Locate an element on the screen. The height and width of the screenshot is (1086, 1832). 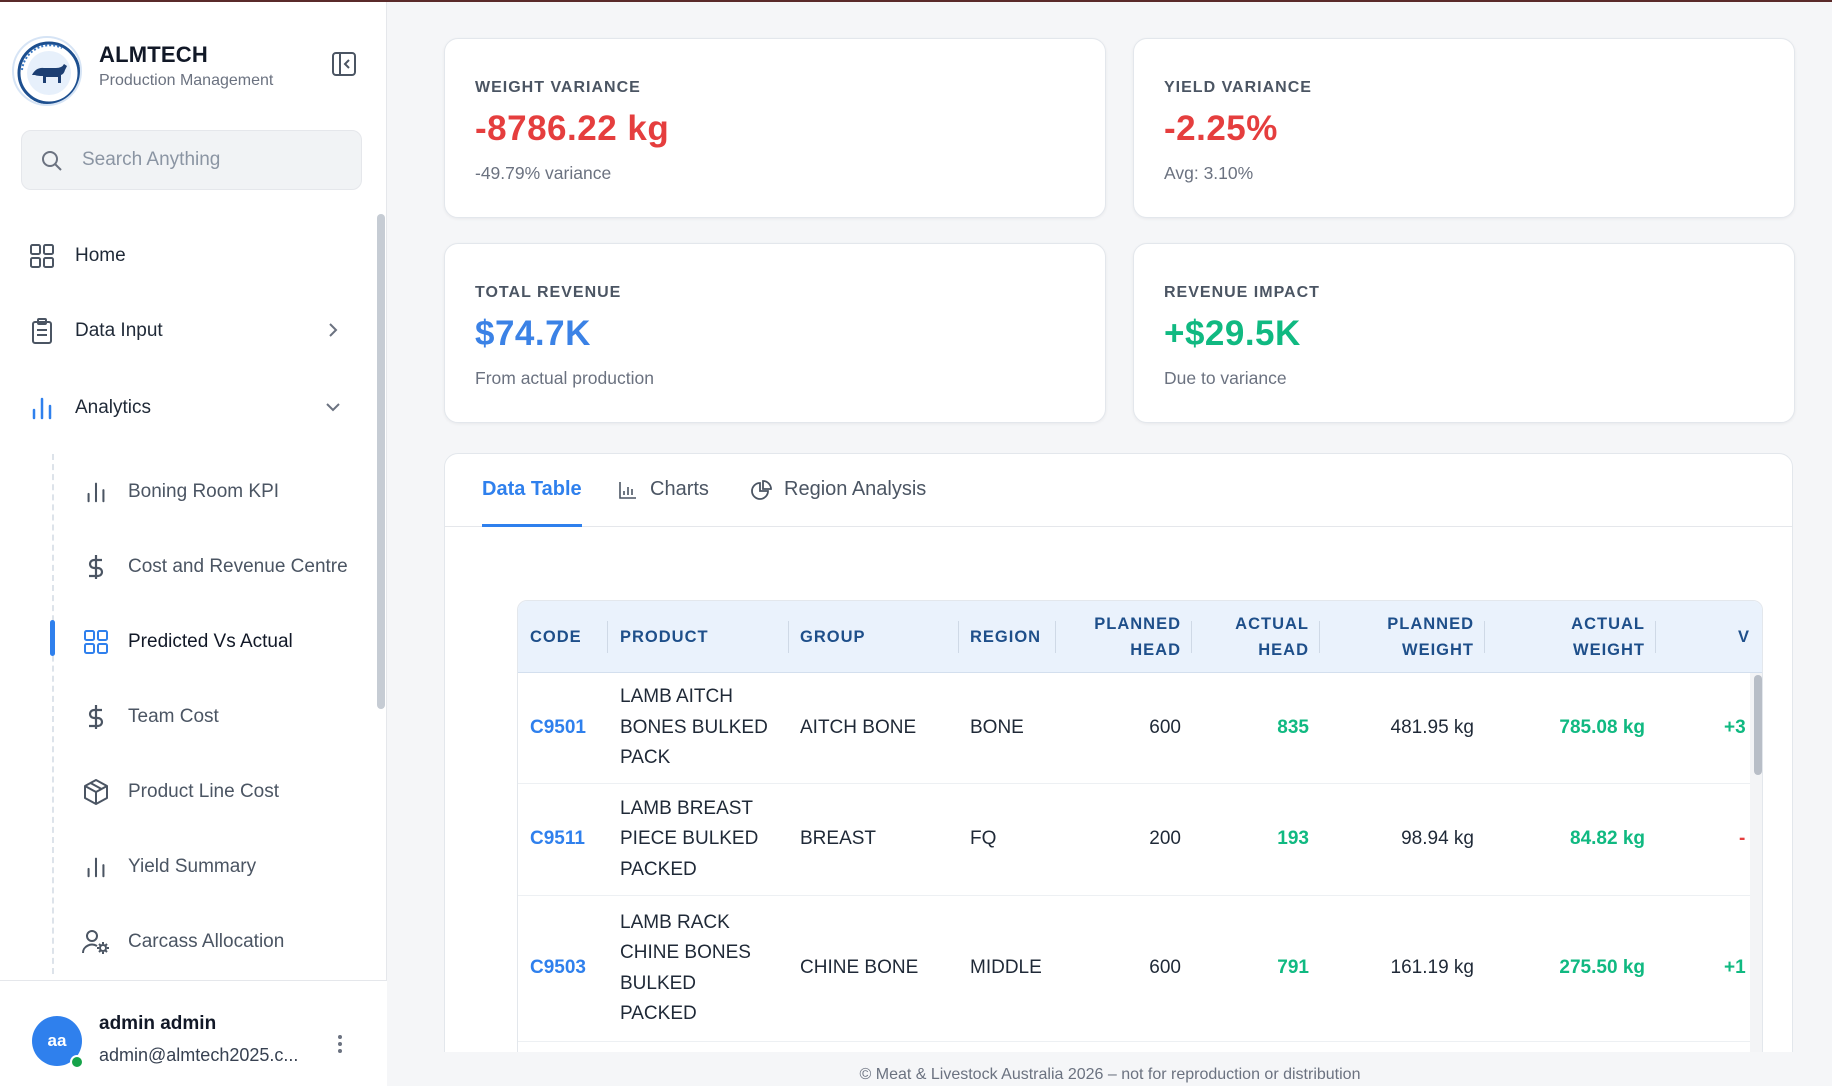
user-name: admin admin is located at coordinates (158, 1023).